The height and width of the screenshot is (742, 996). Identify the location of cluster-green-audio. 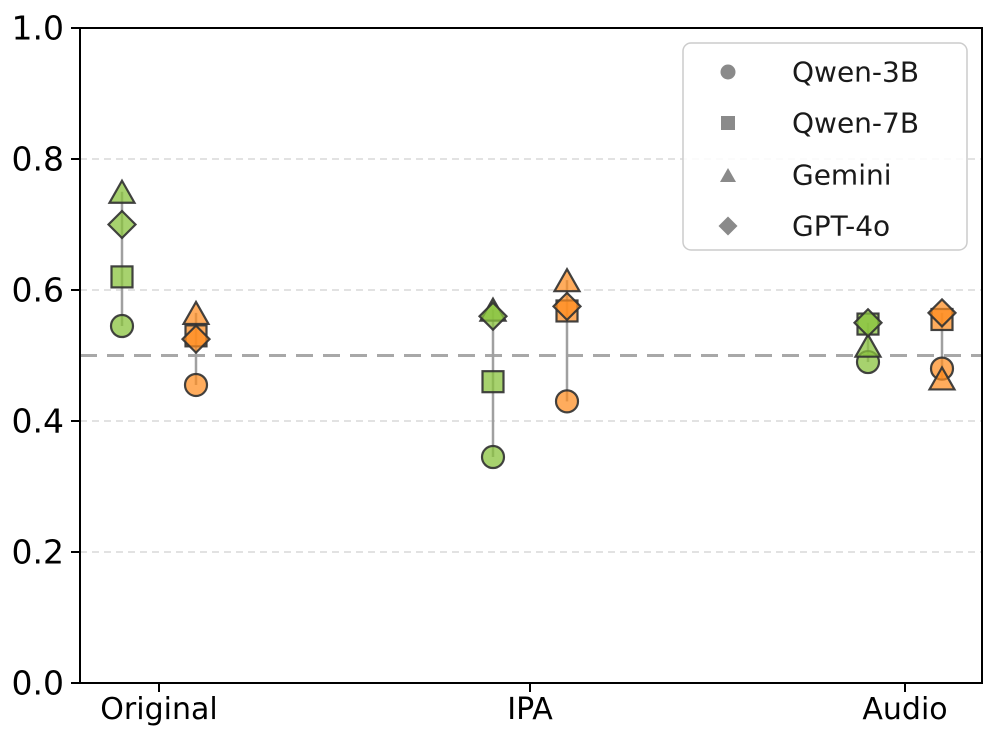
(868, 341).